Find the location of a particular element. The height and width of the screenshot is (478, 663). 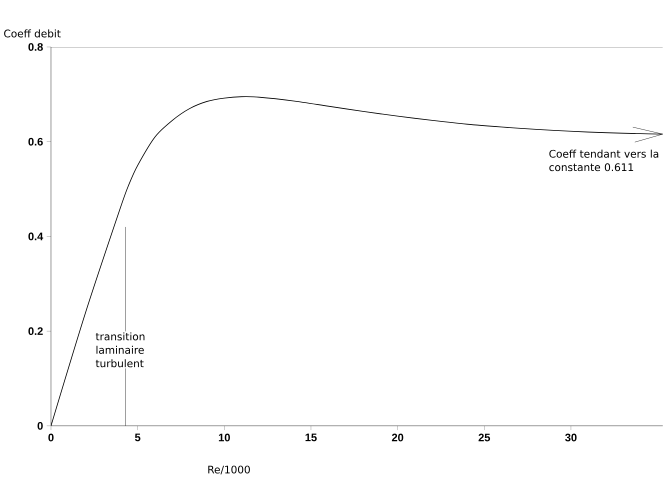

y-axis-title: Coeff debit is located at coordinates (32, 33).